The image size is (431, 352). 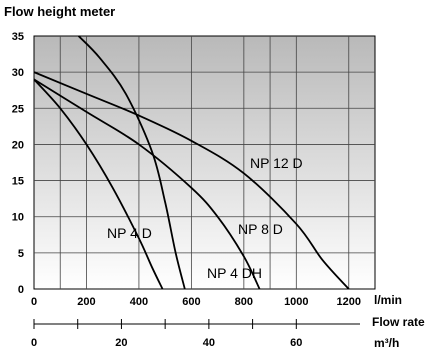 I want to click on y-tick-label: 25, so click(x=18, y=109).